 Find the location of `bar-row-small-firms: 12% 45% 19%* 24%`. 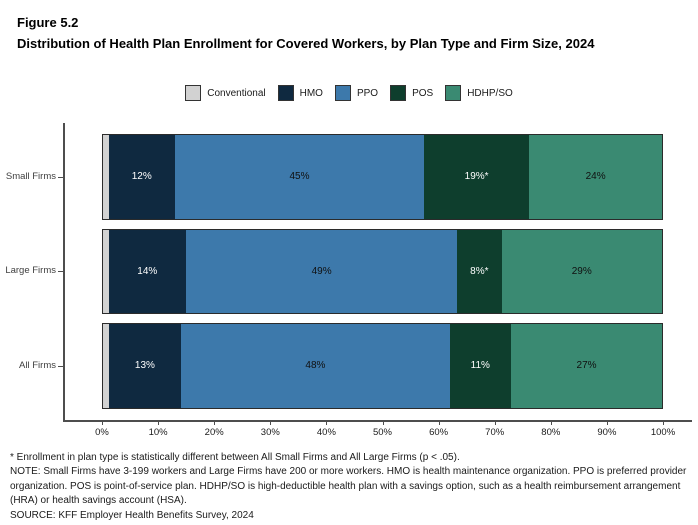

bar-row-small-firms: 12% 45% 19%* 24% is located at coordinates (382, 177).